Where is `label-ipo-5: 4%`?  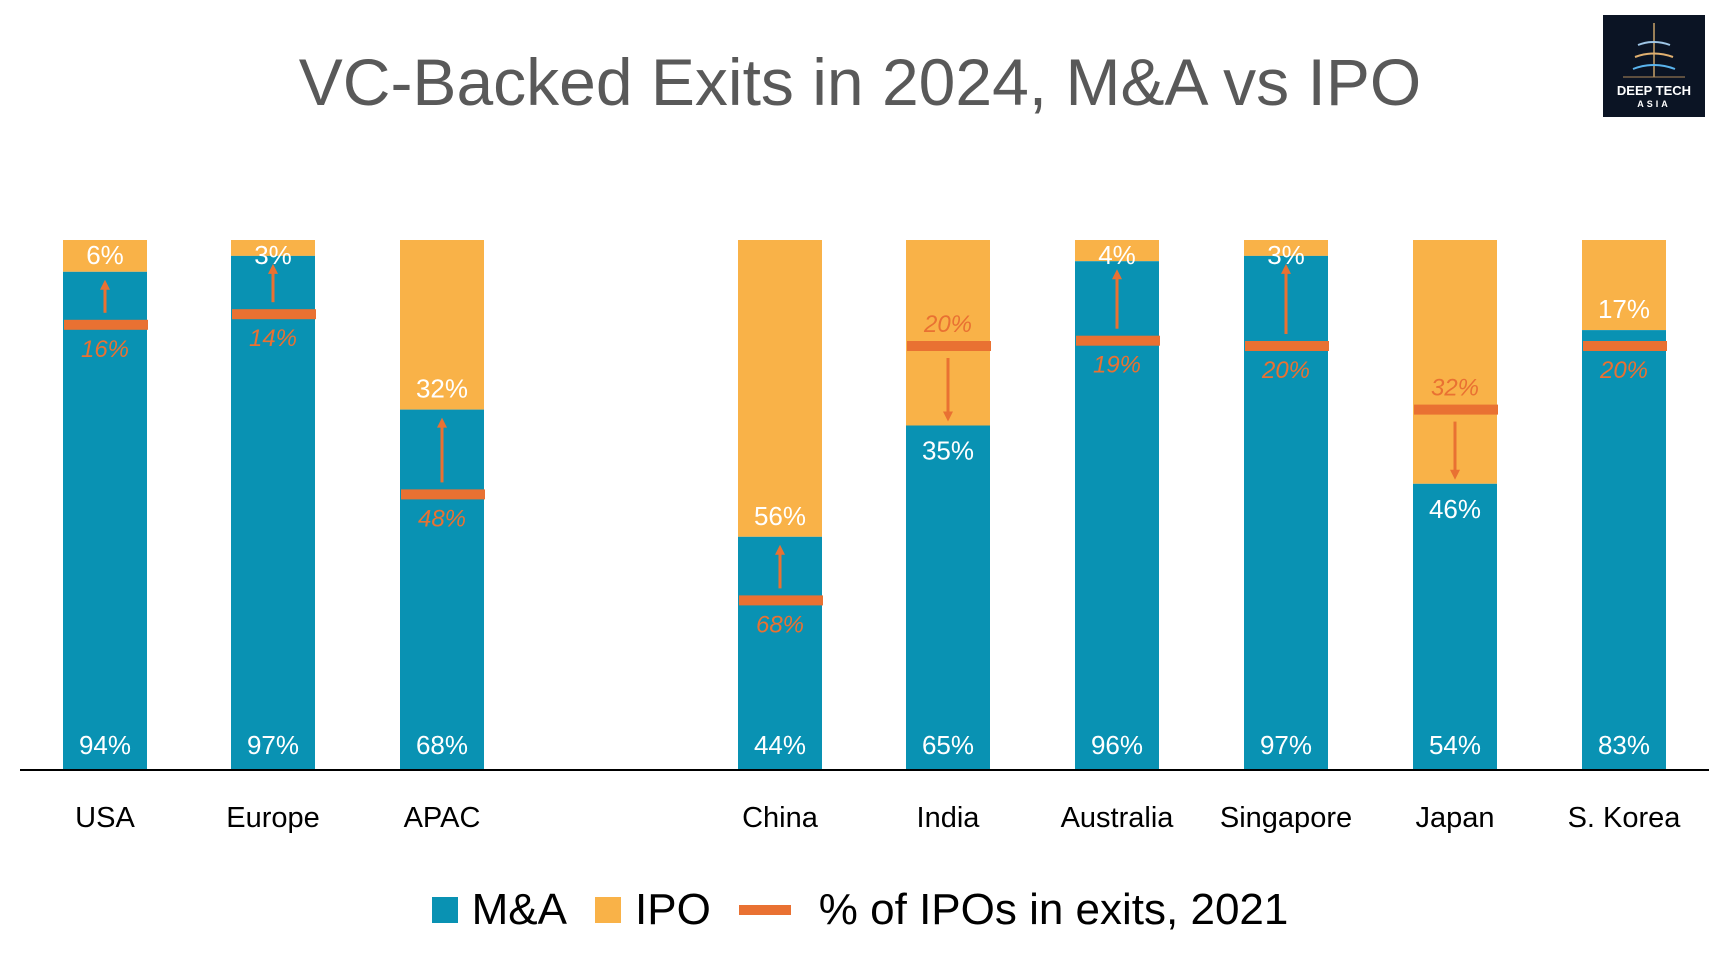
label-ipo-5: 4% is located at coordinates (1117, 255).